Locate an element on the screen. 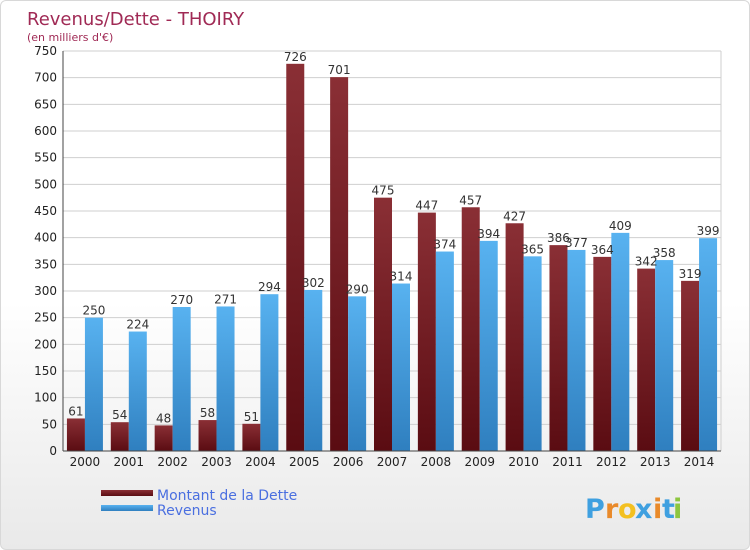 Image resolution: width=750 pixels, height=550 pixels. y-tick-label: 0 is located at coordinates (53, 451).